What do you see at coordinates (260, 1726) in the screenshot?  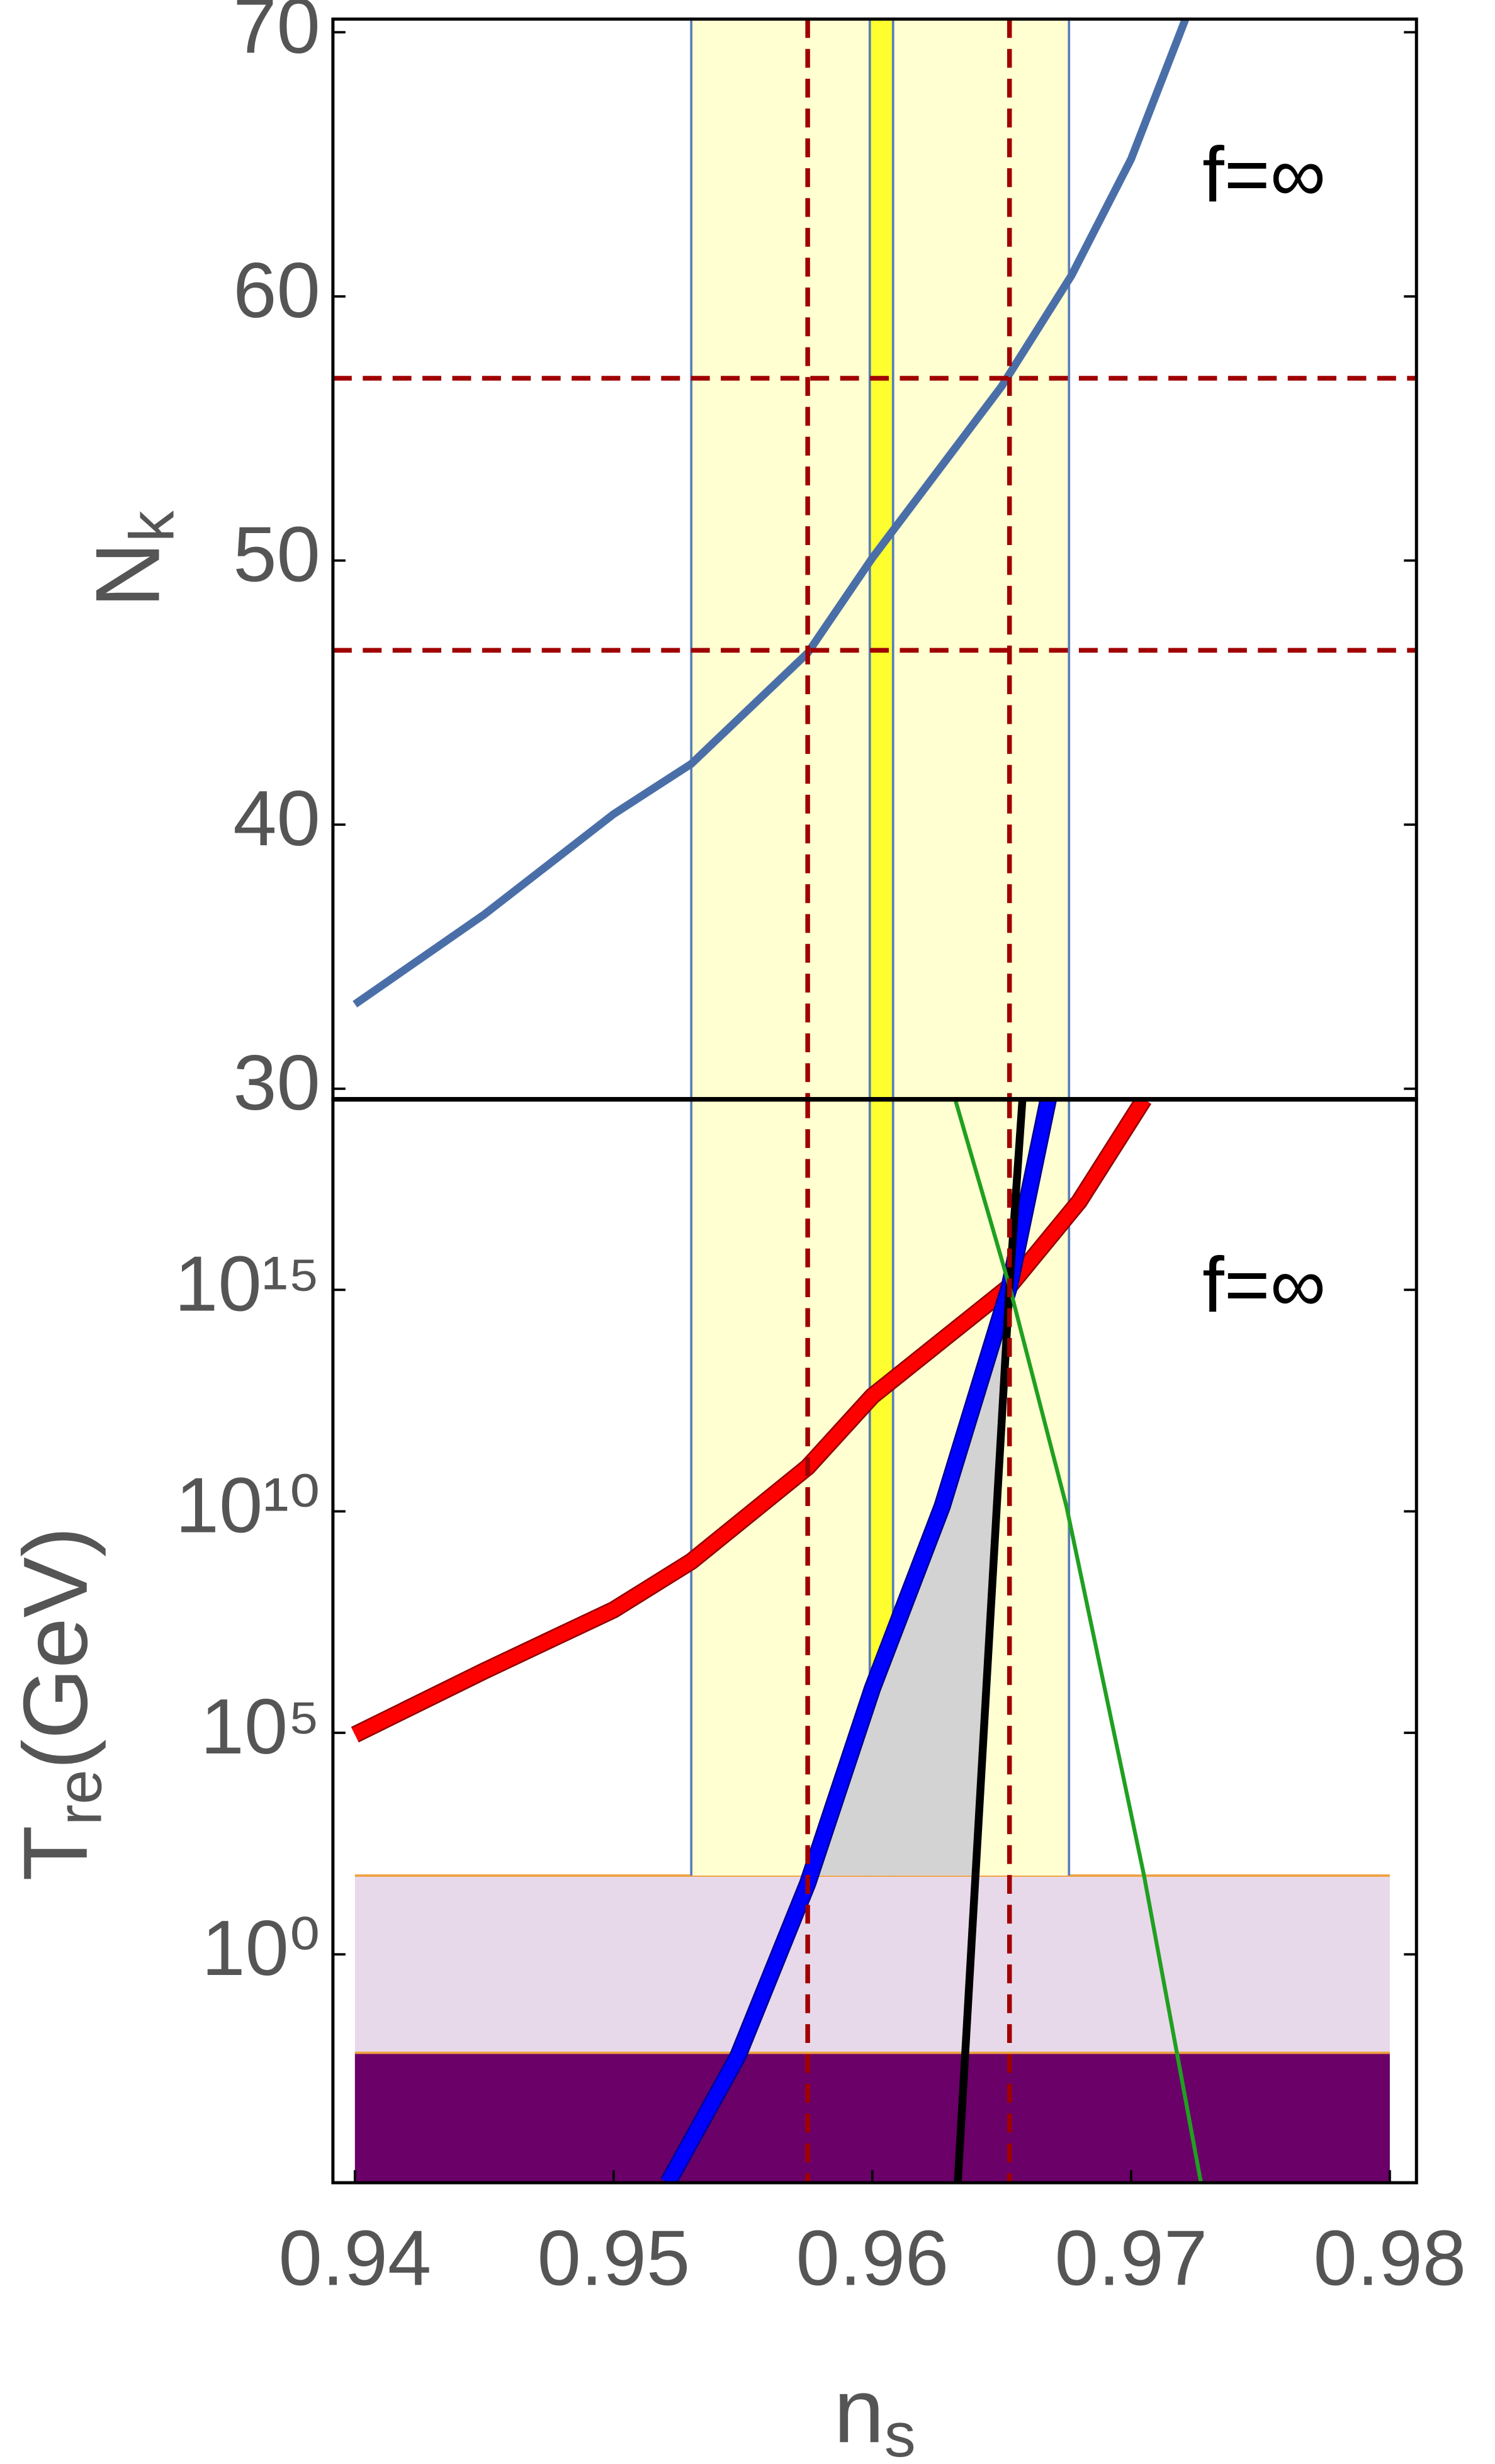 I see `y-tick-label: 10⁵` at bounding box center [260, 1726].